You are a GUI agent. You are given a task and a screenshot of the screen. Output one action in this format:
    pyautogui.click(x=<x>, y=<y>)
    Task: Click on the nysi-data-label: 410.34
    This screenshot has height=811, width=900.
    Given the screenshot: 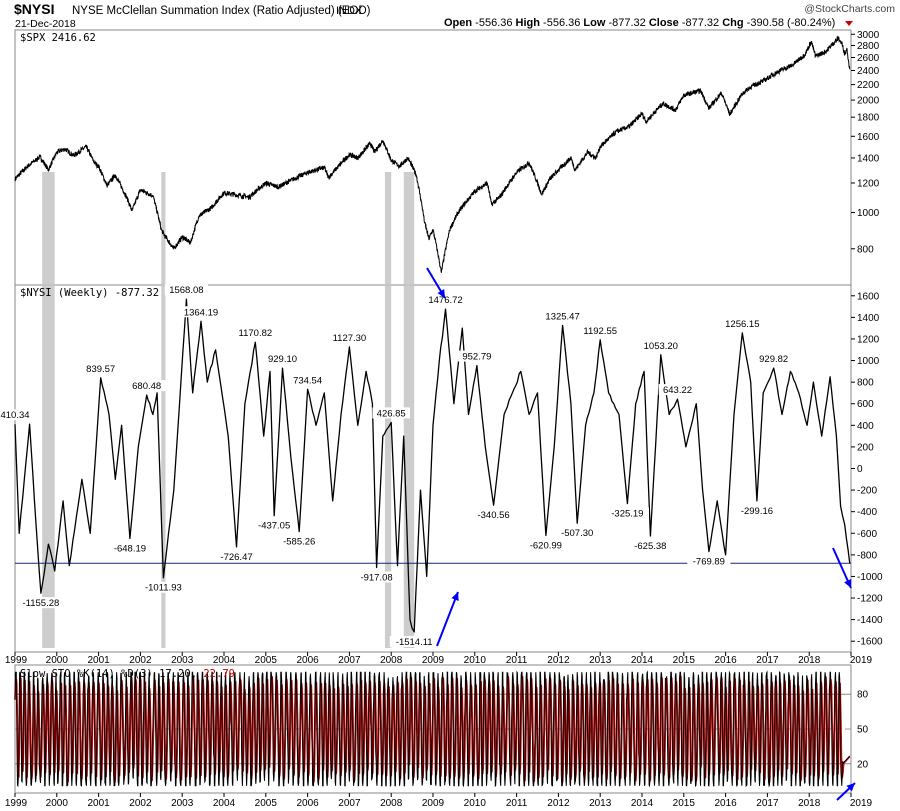 What is the action you would take?
    pyautogui.click(x=14, y=415)
    